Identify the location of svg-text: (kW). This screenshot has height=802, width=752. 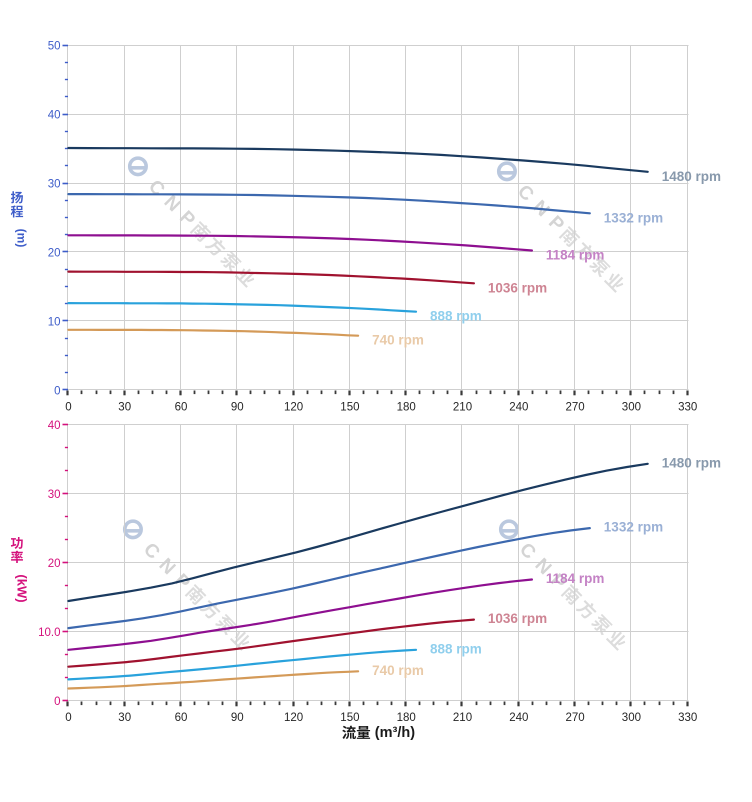
(22, 588).